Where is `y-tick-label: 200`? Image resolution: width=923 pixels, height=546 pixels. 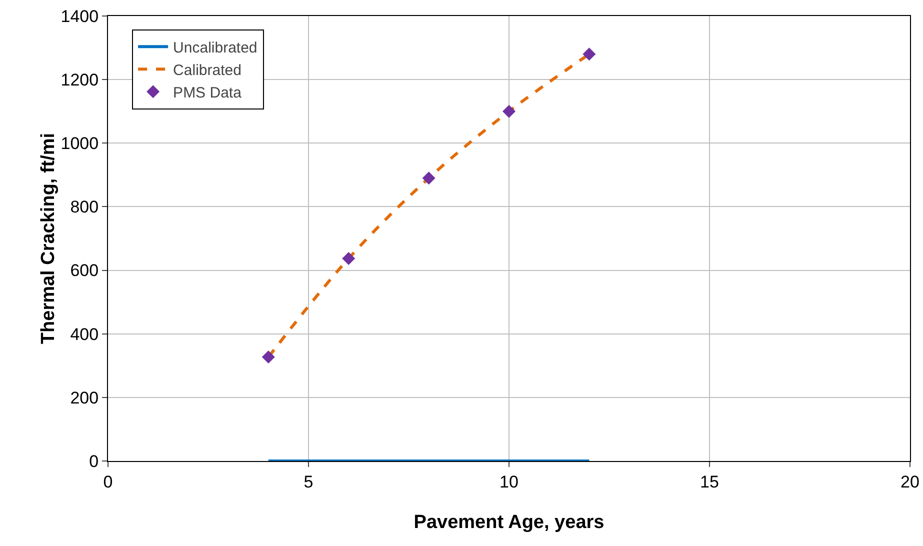 y-tick-label: 200 is located at coordinates (84, 398).